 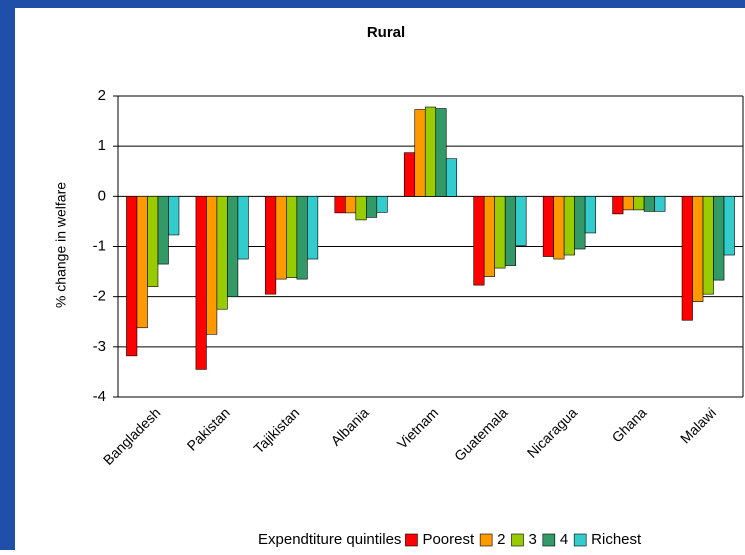 I want to click on legend-label: 2, so click(x=501, y=539).